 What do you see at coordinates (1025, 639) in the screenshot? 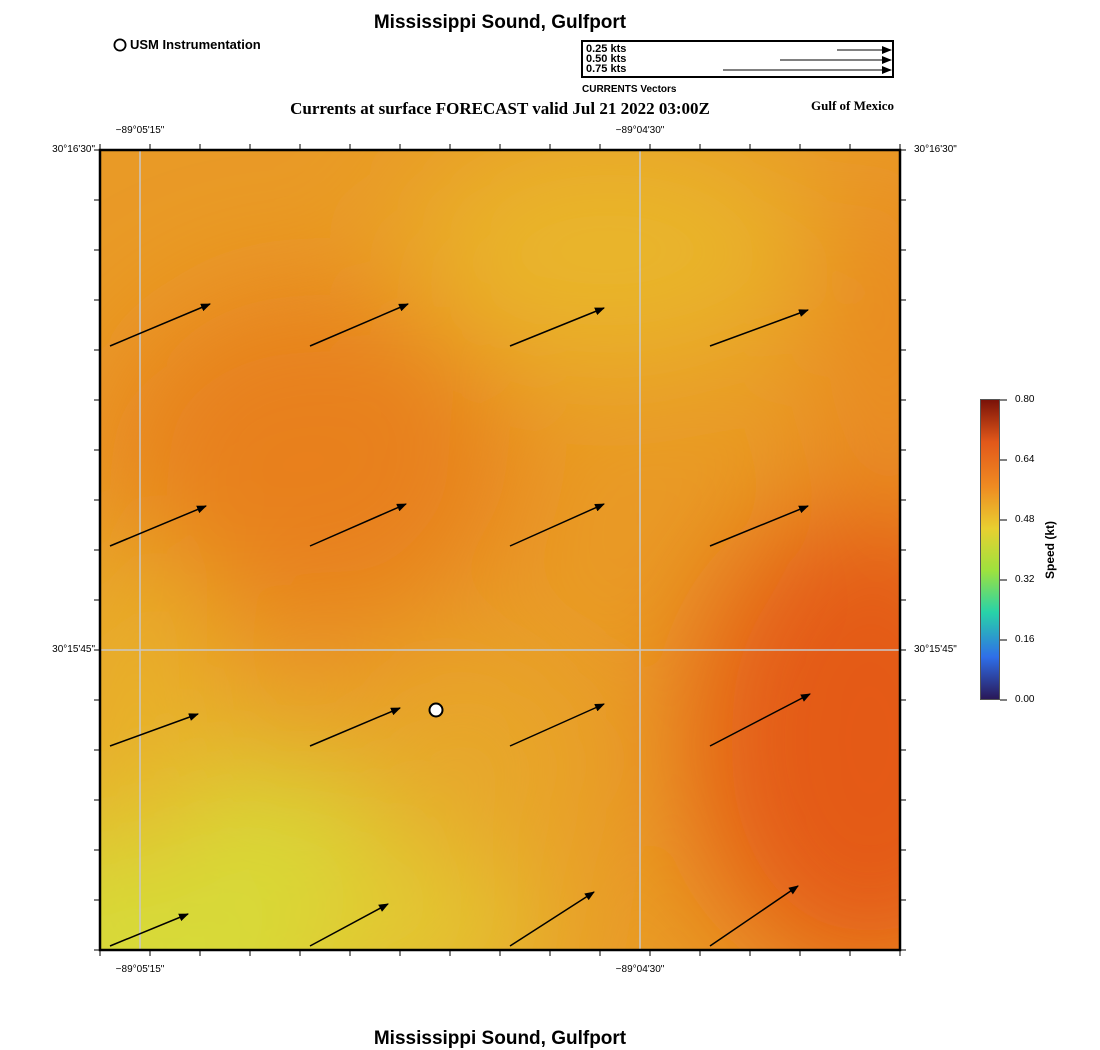
I see `colorbar-tick-label: 0.16` at bounding box center [1025, 639].